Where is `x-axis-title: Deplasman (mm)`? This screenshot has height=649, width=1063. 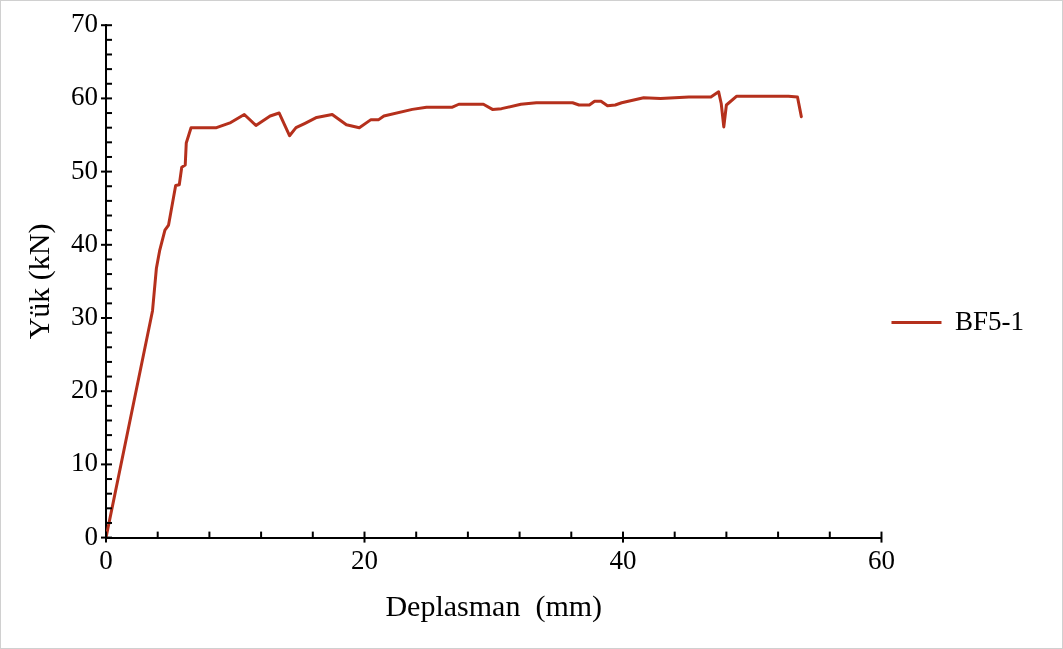 x-axis-title: Deplasman (mm) is located at coordinates (494, 605).